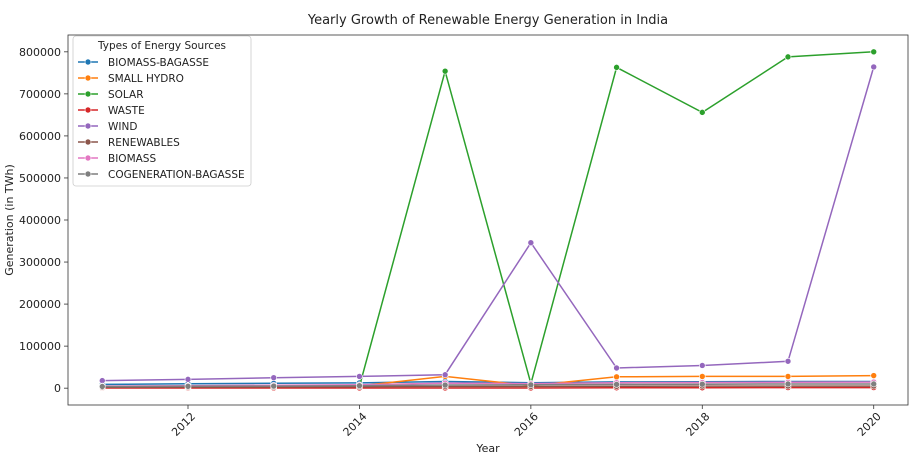 This screenshot has width=921, height=461. Describe the element at coordinates (40, 136) in the screenshot. I see `y-tick-label: 600000` at that location.